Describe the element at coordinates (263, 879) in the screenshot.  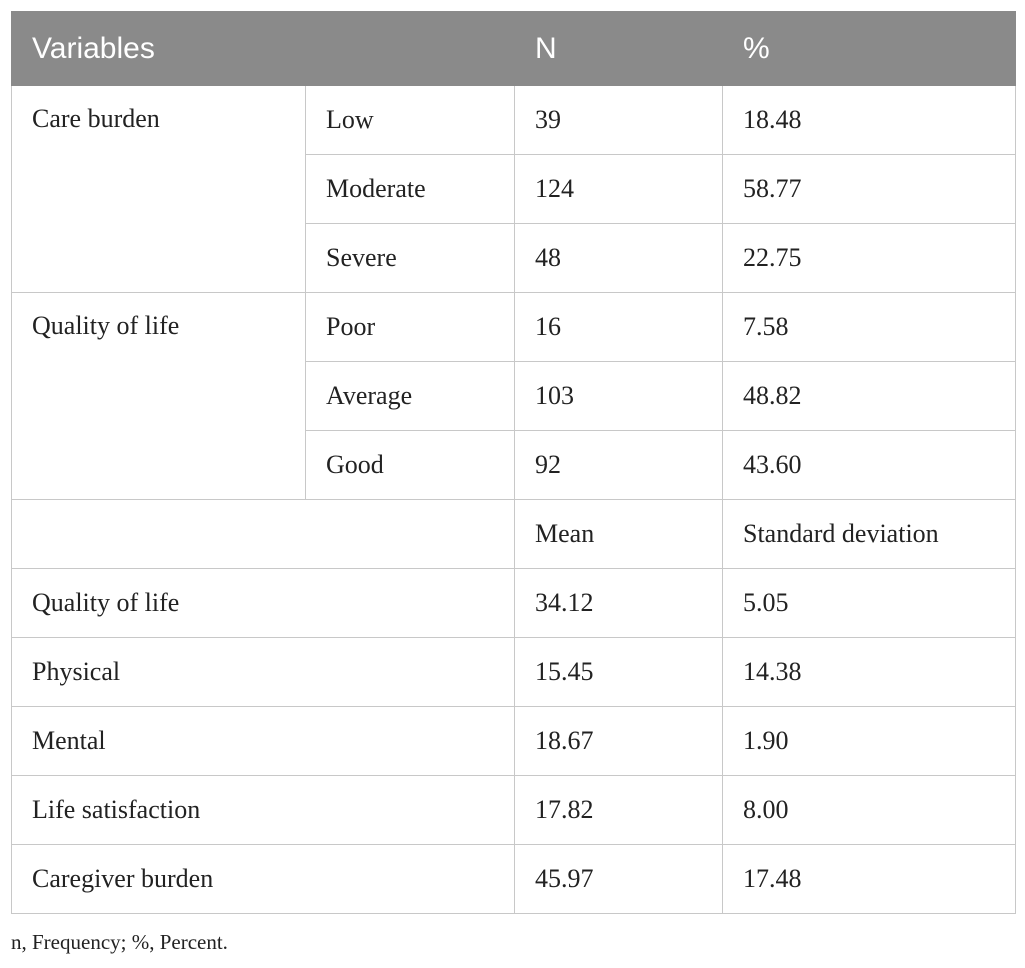
I see `stat-name-cell: Caregiver burden` at that location.